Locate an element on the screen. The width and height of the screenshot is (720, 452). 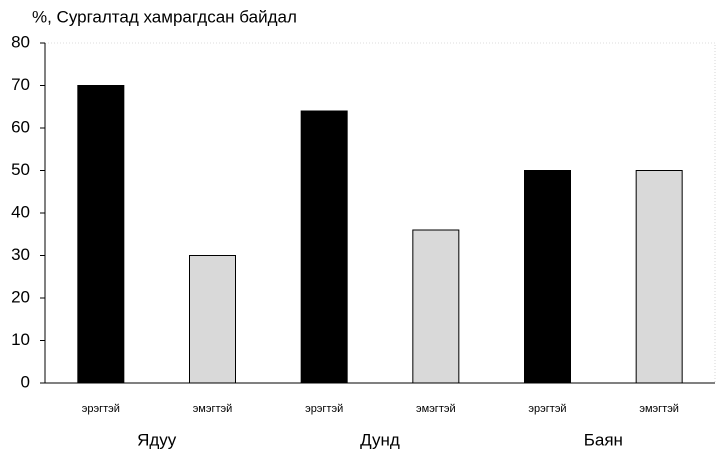
y-tick-label: 30 is located at coordinates (20, 254).